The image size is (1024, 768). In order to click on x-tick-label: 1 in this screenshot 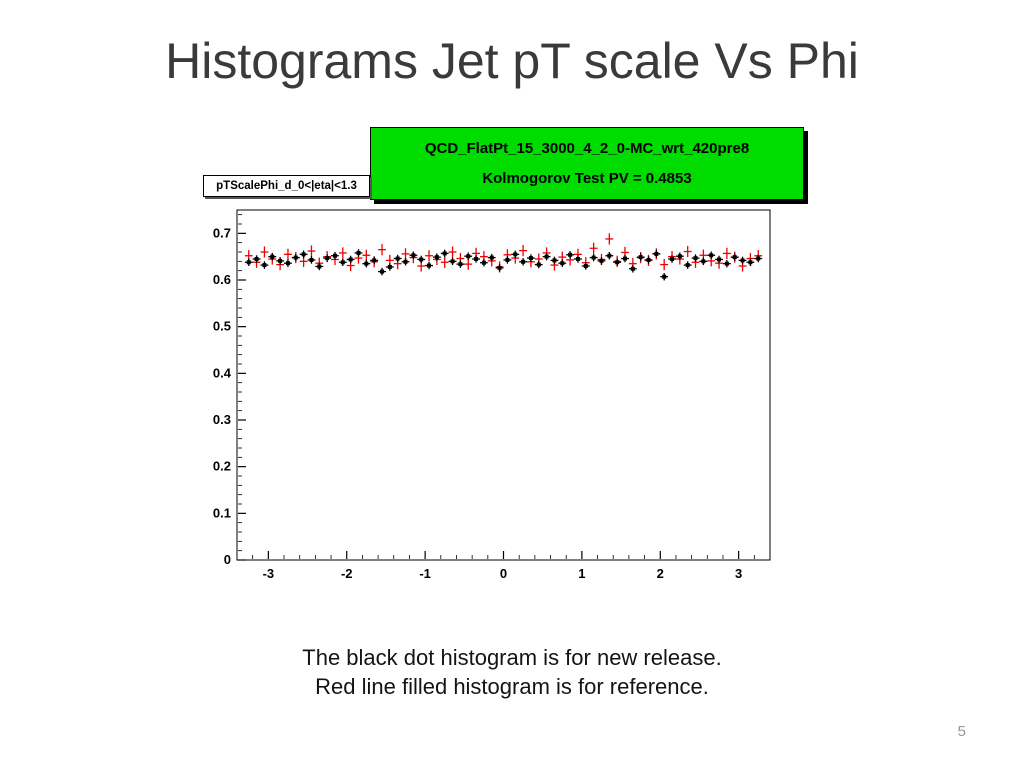, I will do `click(581, 573)`.